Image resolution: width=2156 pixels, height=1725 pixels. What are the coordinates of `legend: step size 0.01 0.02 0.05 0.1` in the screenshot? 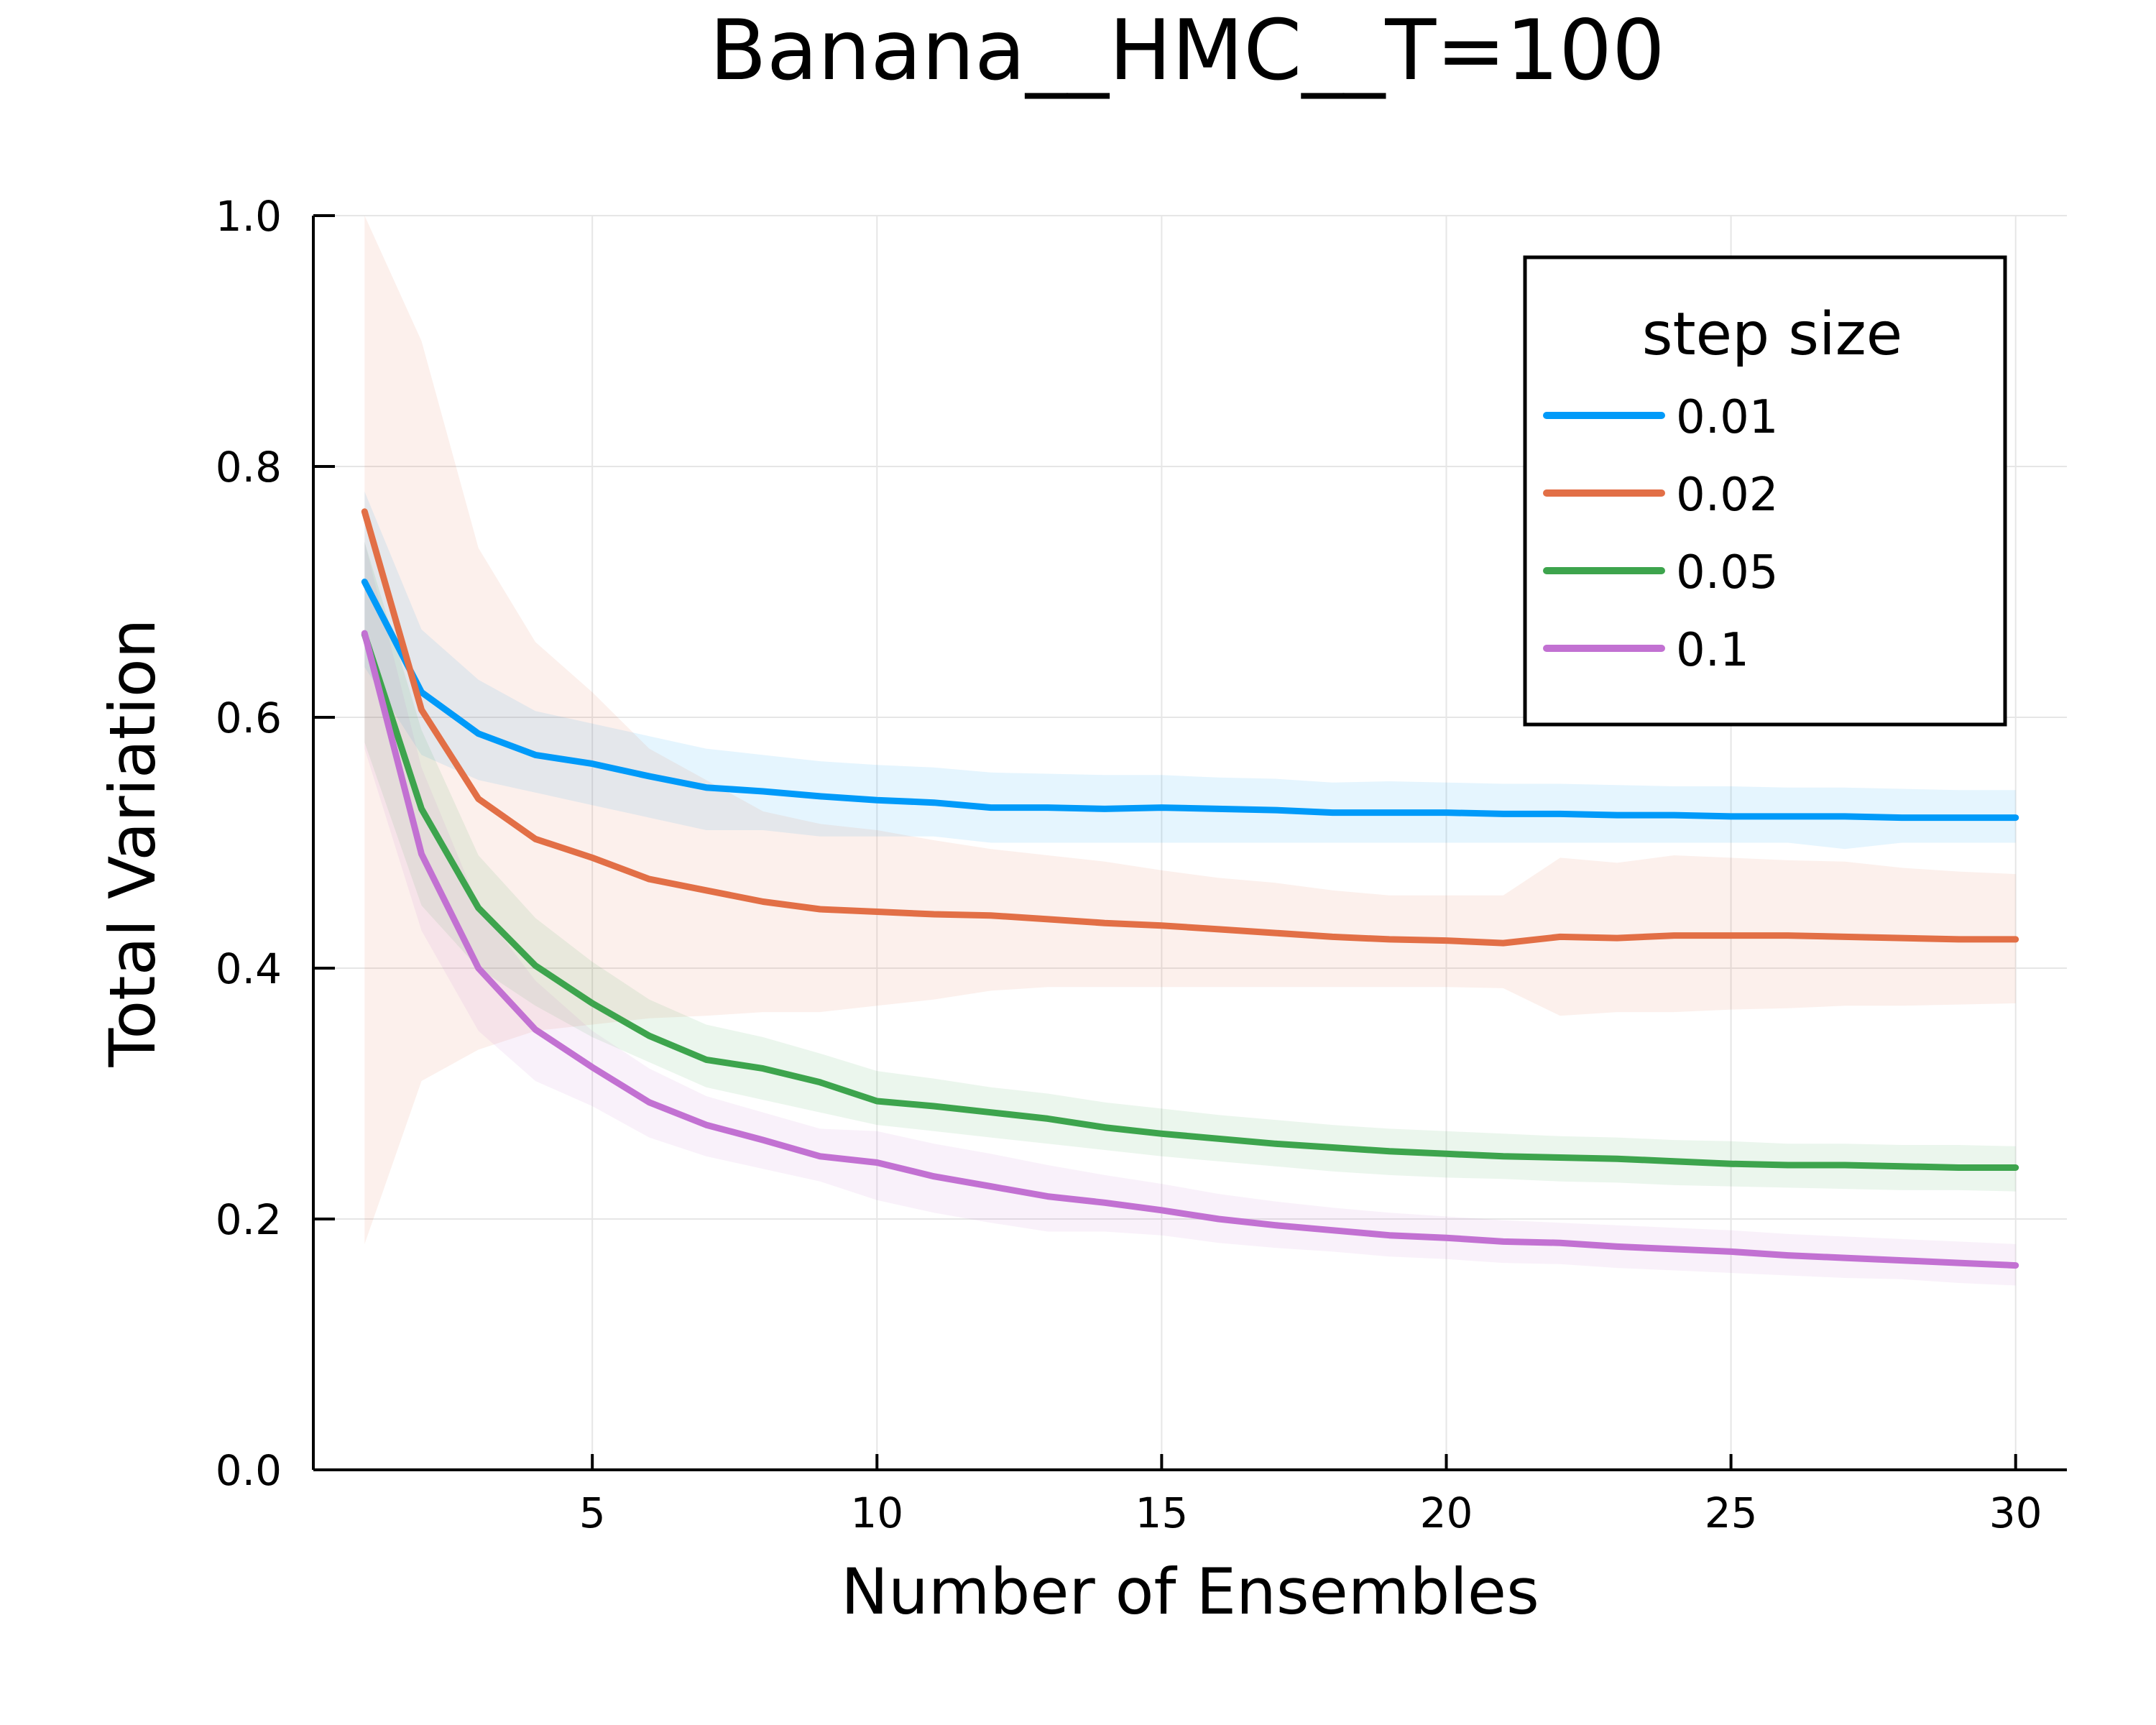 It's located at (1765, 491).